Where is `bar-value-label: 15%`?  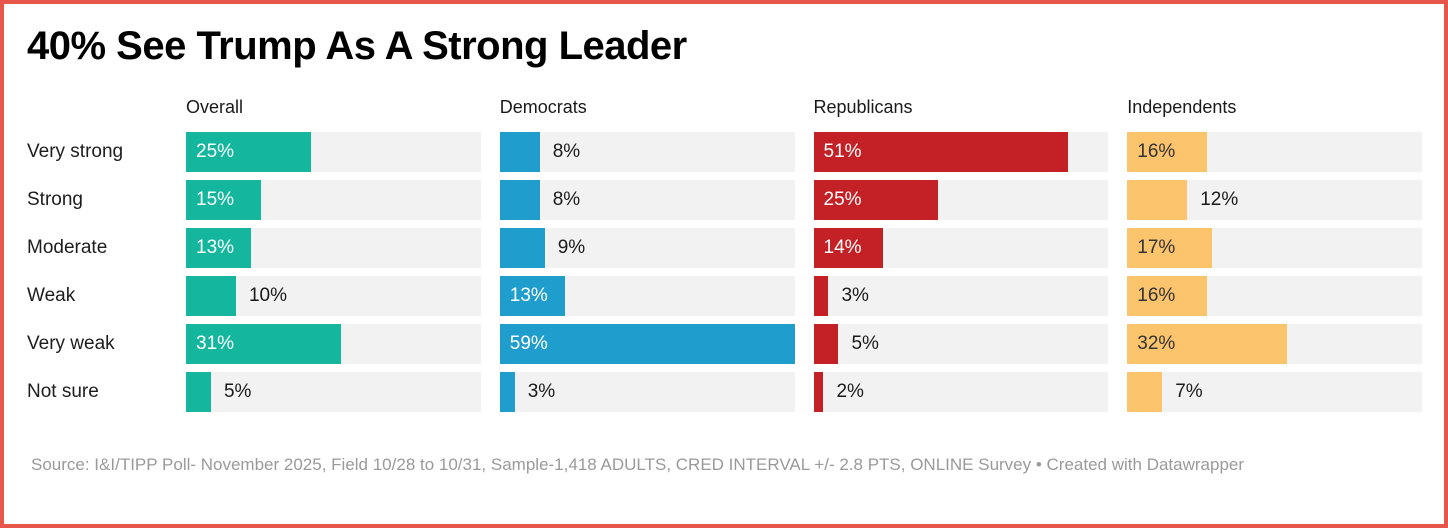
bar-value-label: 15% is located at coordinates (215, 199).